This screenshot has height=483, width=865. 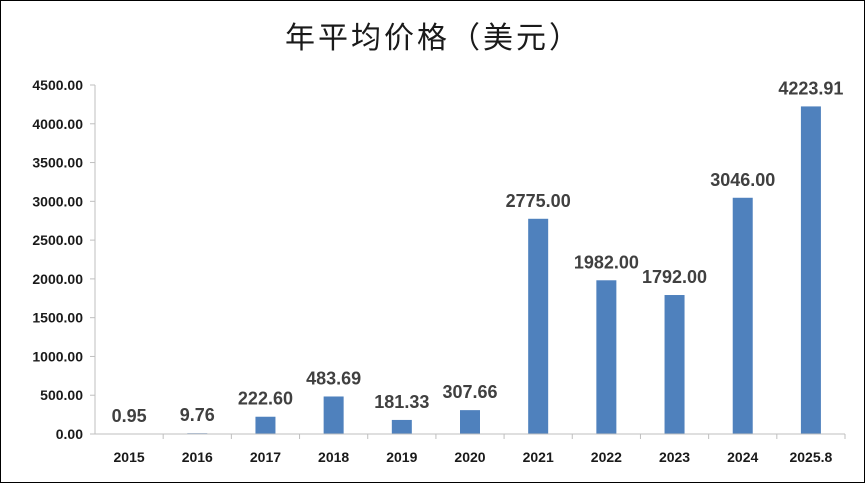 I want to click on data-label-2022: 1982.00, so click(x=606, y=262).